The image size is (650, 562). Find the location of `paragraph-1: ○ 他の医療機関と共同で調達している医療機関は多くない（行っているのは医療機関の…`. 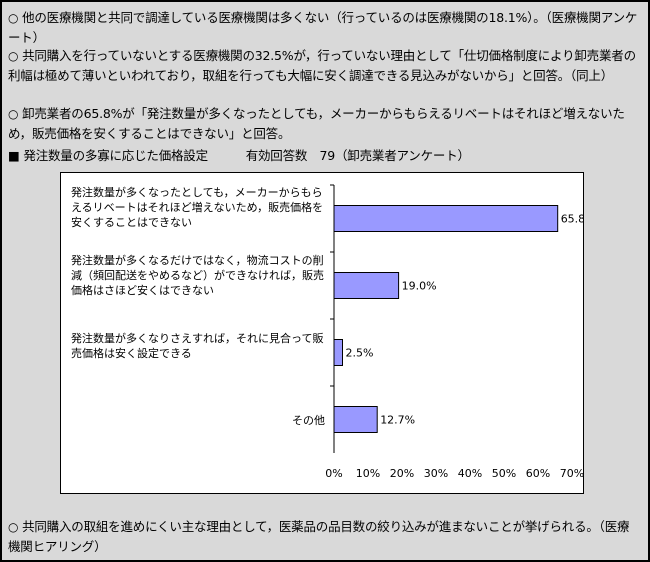

paragraph-1: ○ 他の医療機関と共同で調達している医療機関は多くない（行っているのは医療機関の… is located at coordinates (324, 27).